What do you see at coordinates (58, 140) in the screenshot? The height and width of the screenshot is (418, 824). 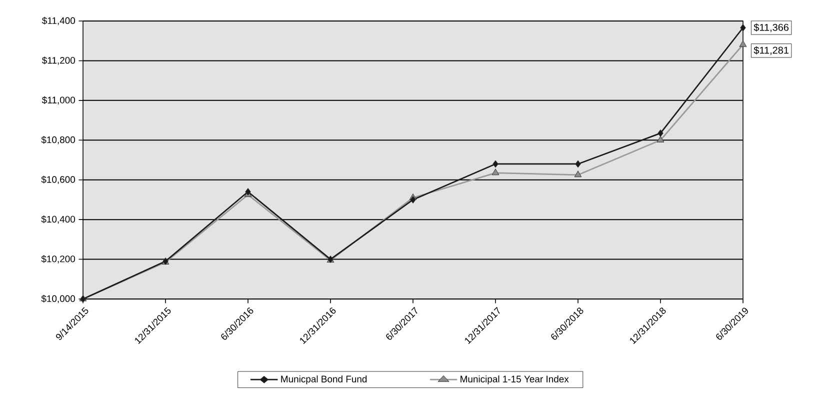 I see `y-tick-label: $10,800` at bounding box center [58, 140].